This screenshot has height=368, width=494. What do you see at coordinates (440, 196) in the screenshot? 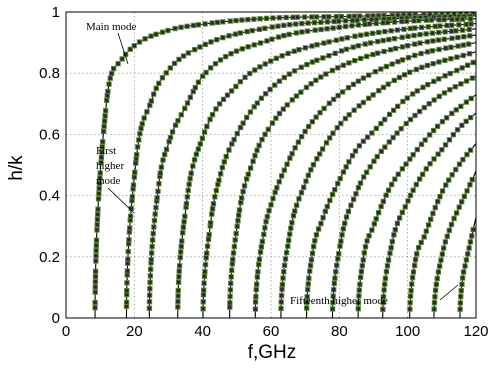
I see `mode-13-point` at bounding box center [440, 196].